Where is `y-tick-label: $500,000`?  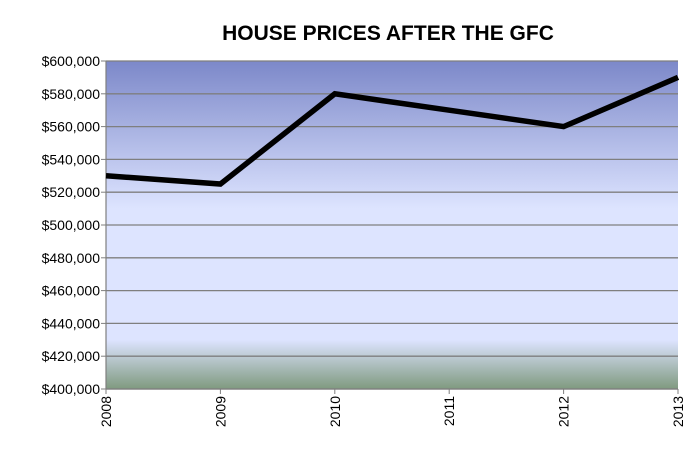 y-tick-label: $500,000 is located at coordinates (71, 225).